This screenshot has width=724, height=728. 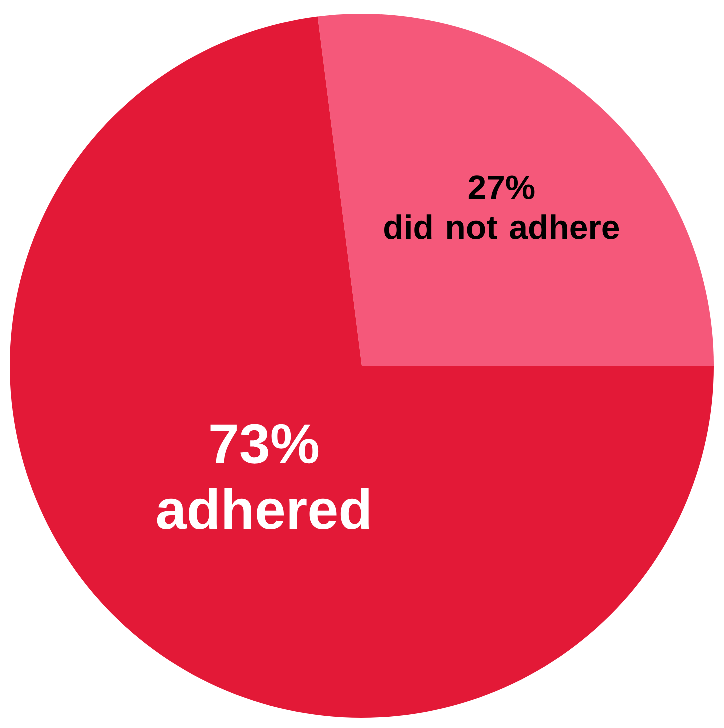 What do you see at coordinates (263, 509) in the screenshot?
I see `slice-label: adhered` at bounding box center [263, 509].